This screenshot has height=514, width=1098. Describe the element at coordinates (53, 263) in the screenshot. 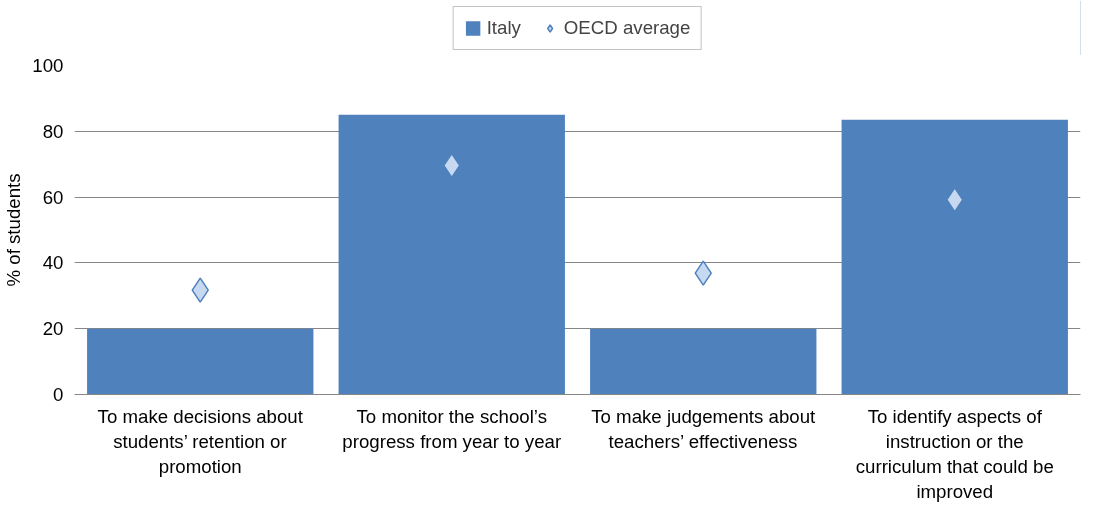

I see `y-tick-label: 40` at that location.